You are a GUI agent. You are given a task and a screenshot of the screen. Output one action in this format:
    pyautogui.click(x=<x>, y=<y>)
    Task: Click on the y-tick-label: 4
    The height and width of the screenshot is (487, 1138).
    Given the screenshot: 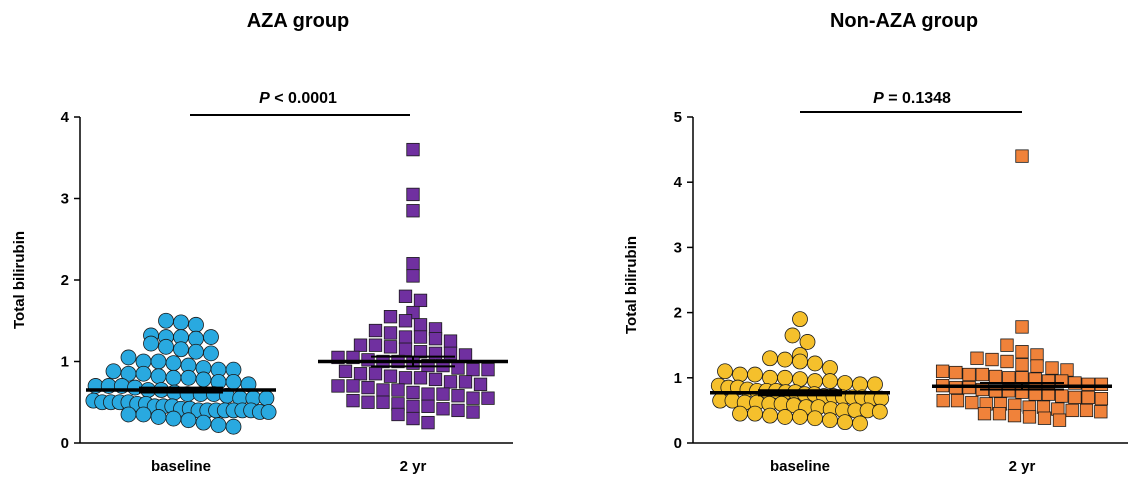 What is the action you would take?
    pyautogui.click(x=65, y=117)
    